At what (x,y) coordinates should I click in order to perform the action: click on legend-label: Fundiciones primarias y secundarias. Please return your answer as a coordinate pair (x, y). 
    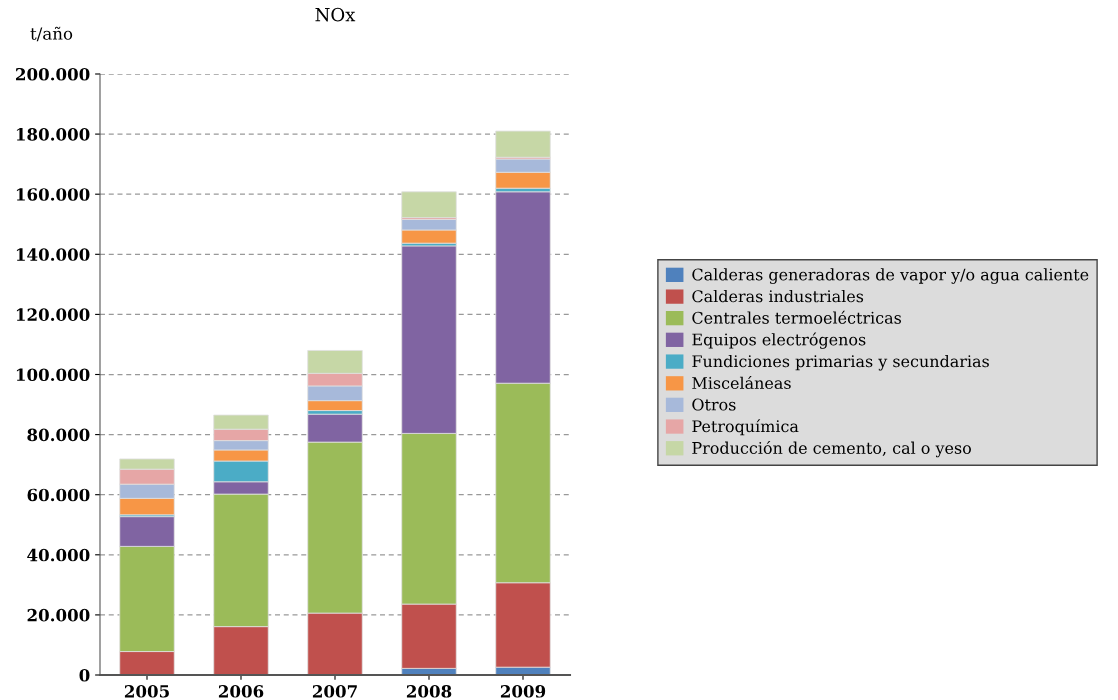
    Looking at the image, I should click on (840, 362).